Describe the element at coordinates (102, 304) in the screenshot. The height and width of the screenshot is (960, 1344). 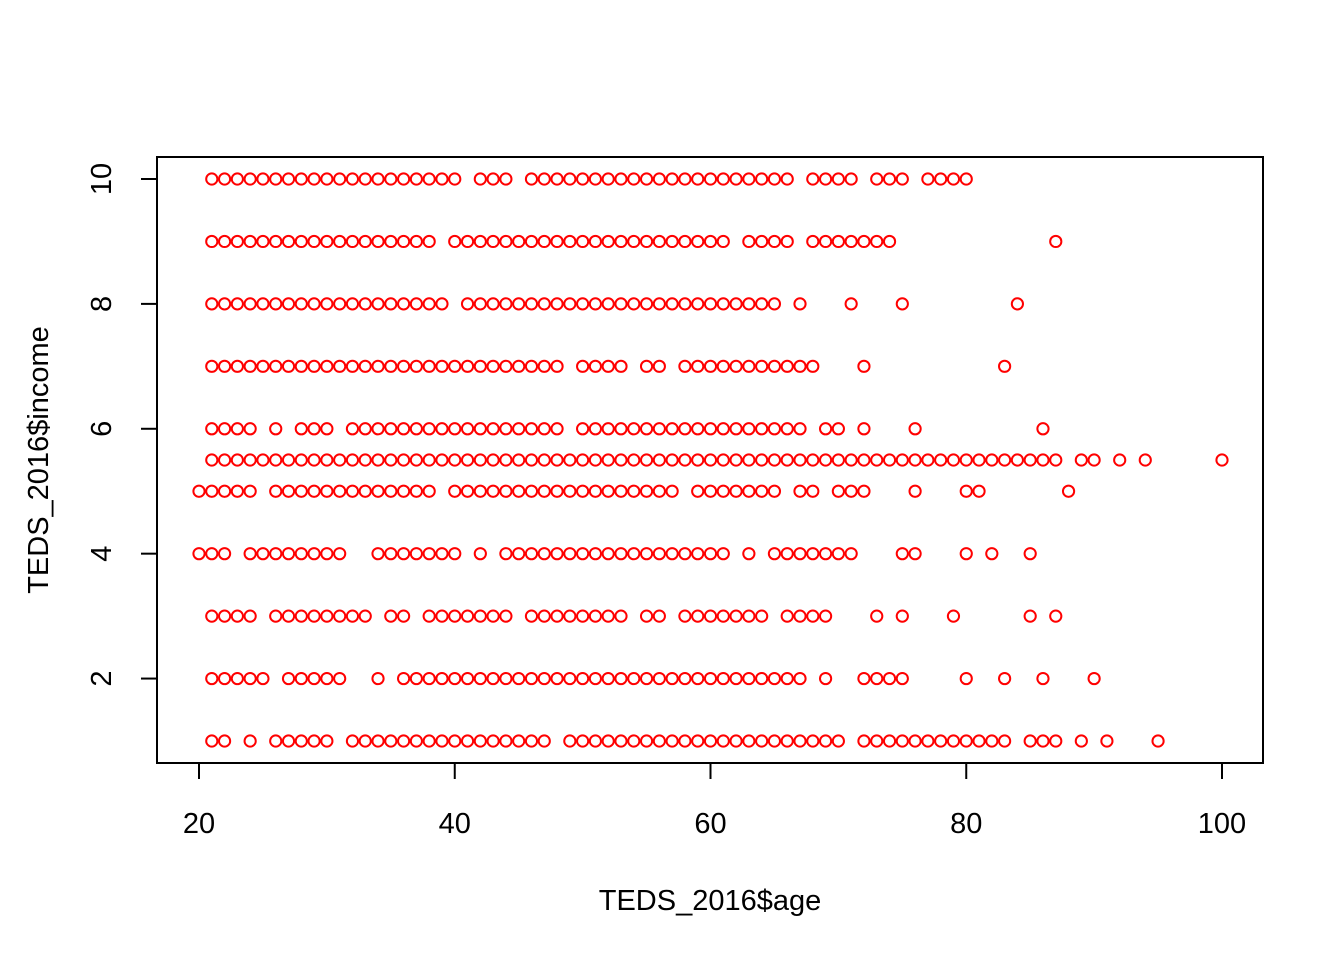
I see `y-tick-label: 8` at that location.